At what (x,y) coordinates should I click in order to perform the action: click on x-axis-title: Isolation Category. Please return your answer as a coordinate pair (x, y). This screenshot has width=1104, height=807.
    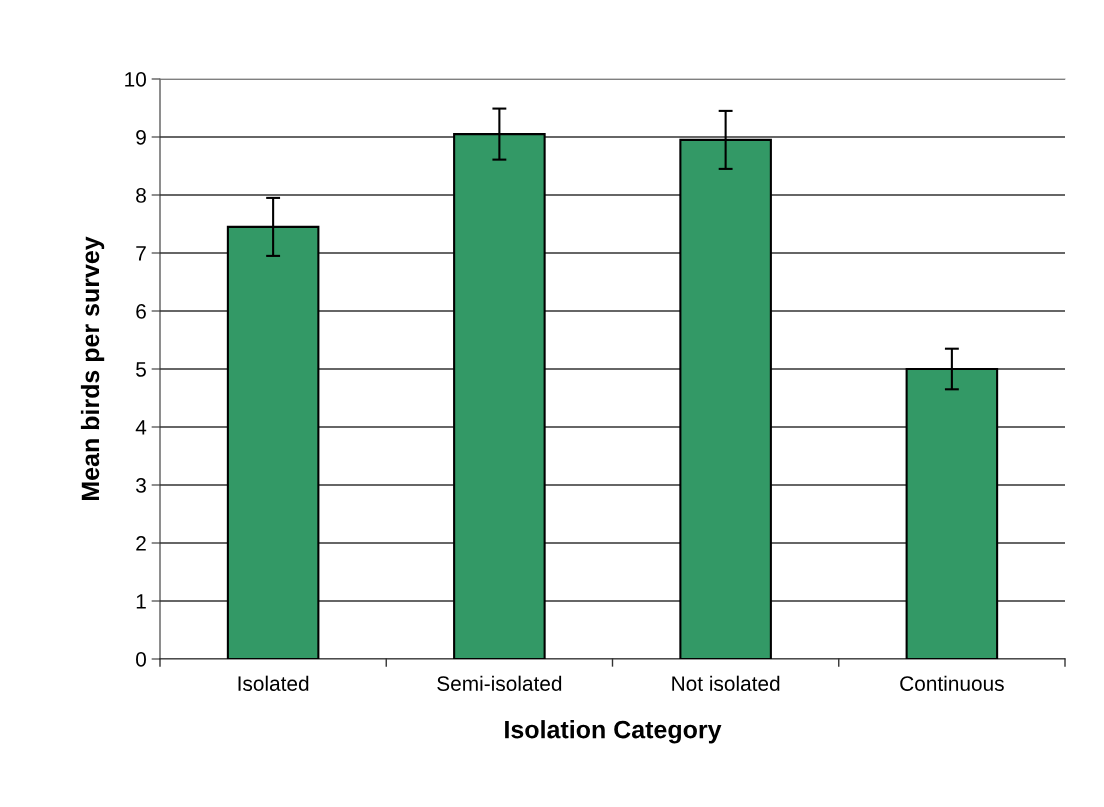
    Looking at the image, I should click on (613, 732).